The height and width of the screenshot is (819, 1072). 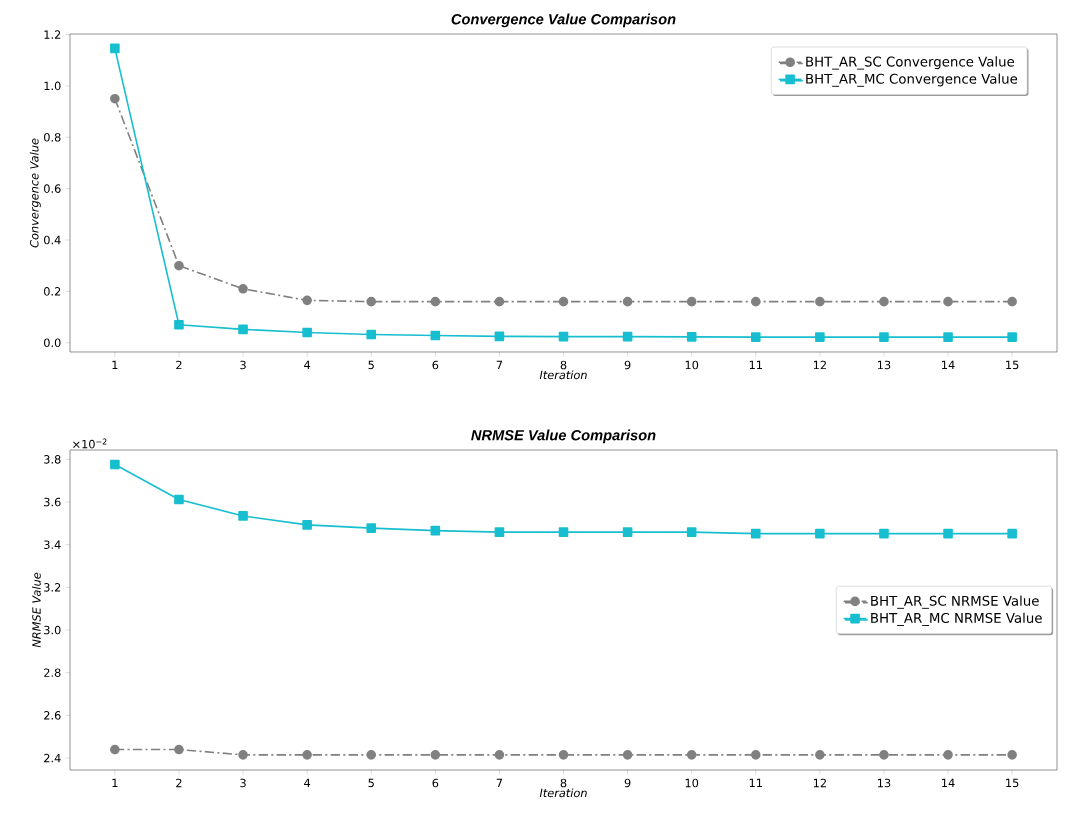 I want to click on y-tick-label: 2.6, so click(x=52, y=715).